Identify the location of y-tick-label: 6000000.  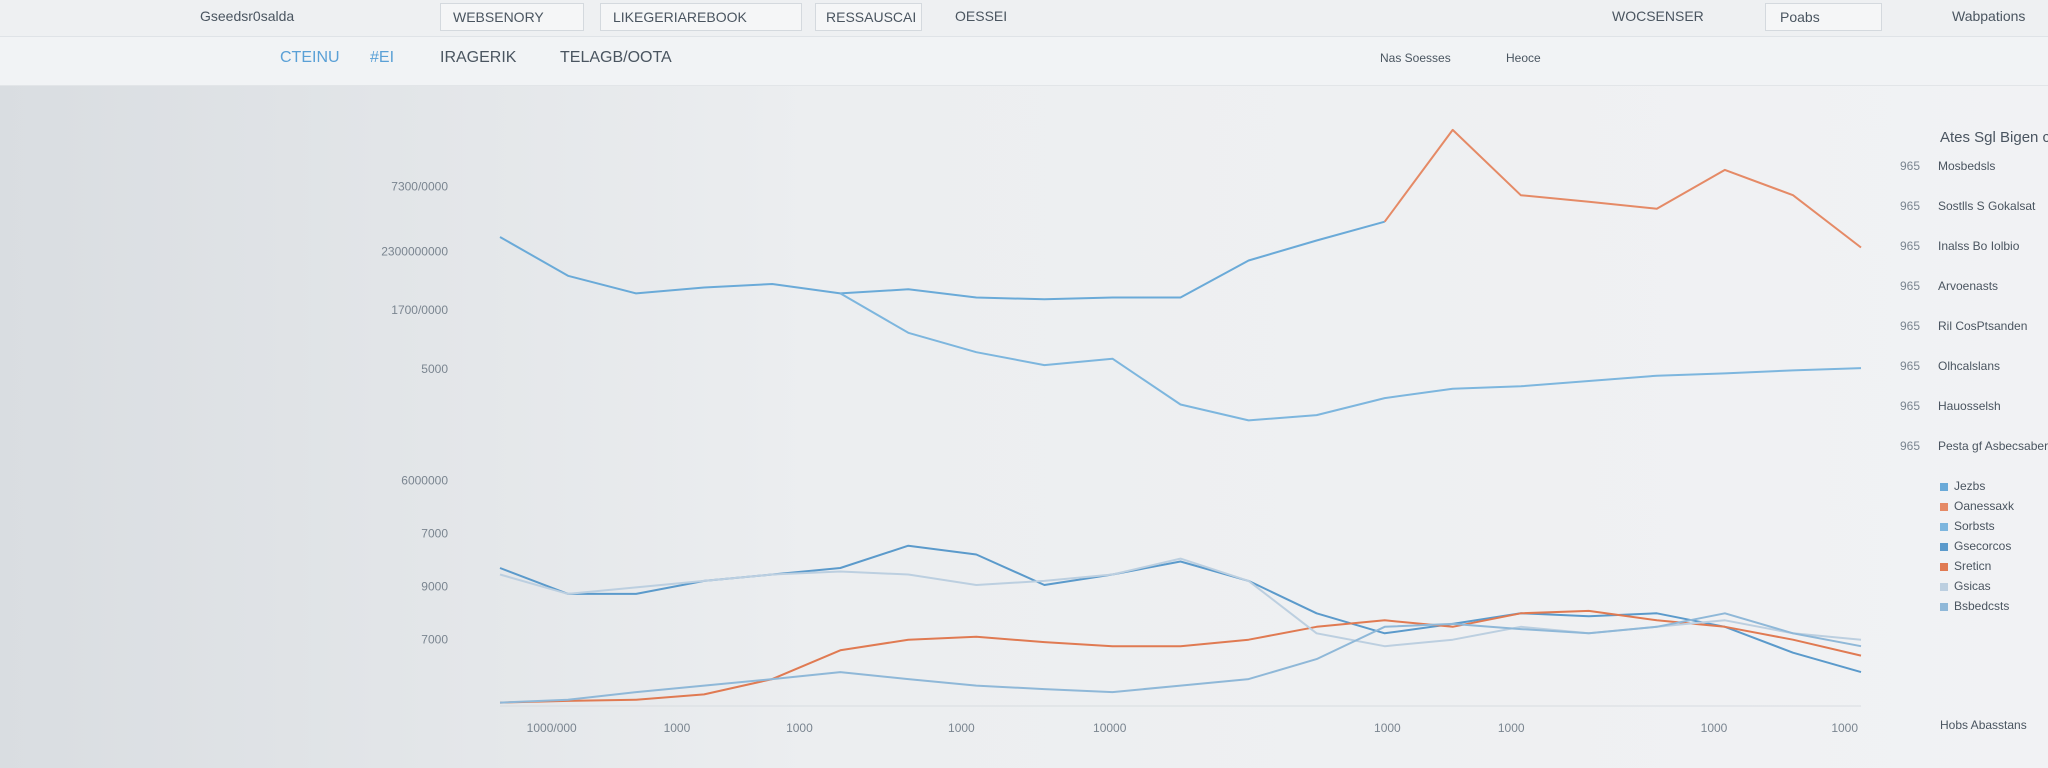
(424, 481).